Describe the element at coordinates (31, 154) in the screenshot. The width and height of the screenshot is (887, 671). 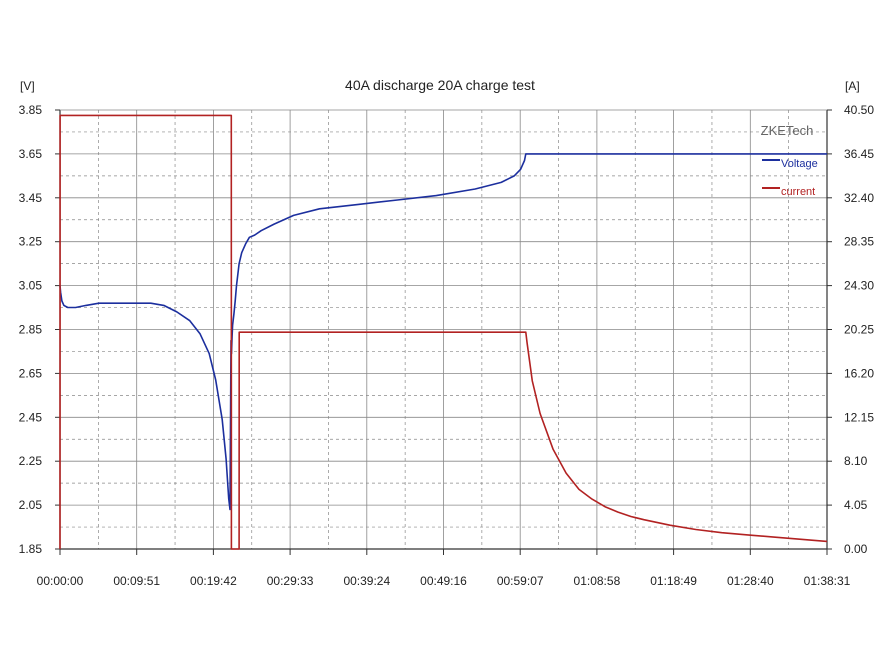
I see `y-left-tick-label: 3.65` at that location.